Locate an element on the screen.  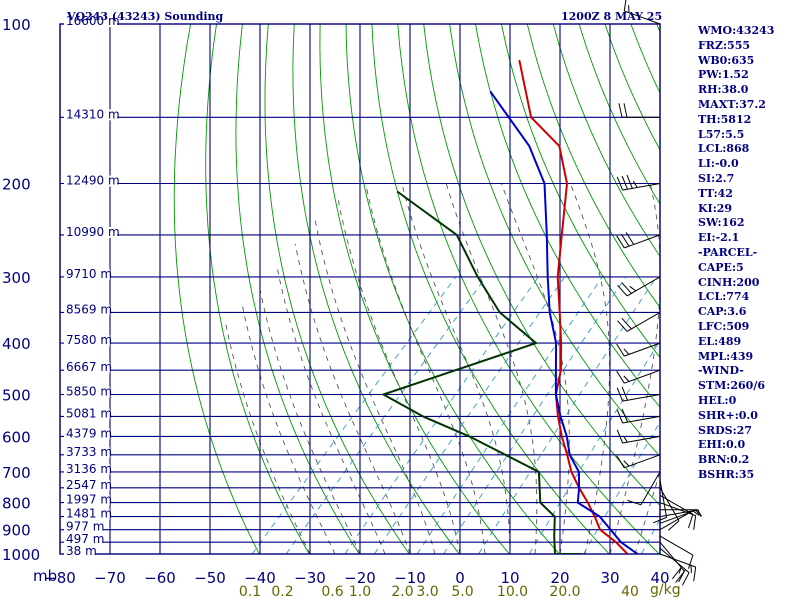
temperature-tick-label: −10 is located at coordinates (410, 578).